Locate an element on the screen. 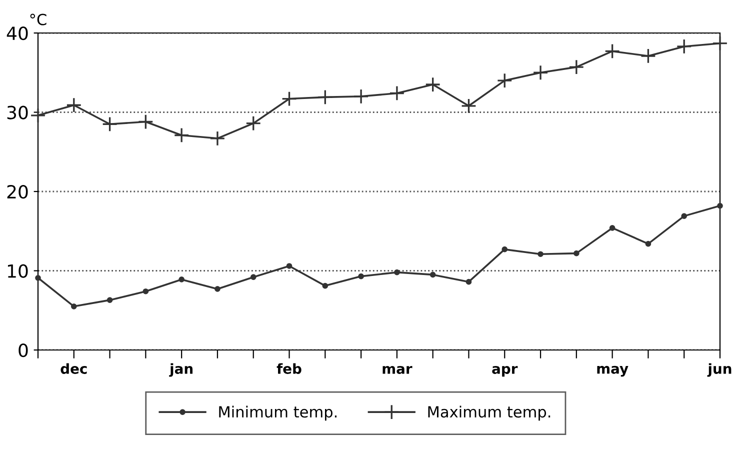  x-tick-label: may is located at coordinates (612, 371).